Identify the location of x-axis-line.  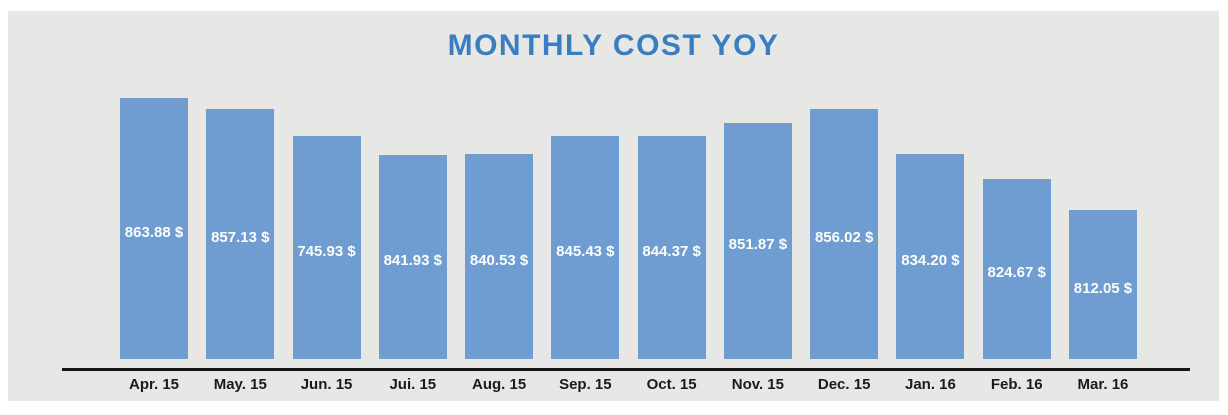
(626, 369).